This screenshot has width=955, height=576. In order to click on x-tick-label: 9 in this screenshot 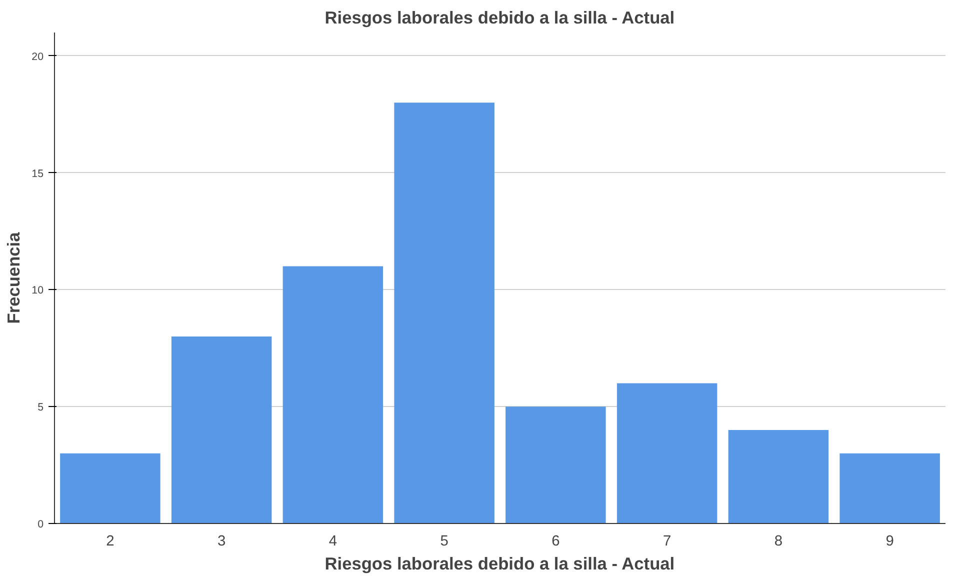, I will do `click(890, 542)`.